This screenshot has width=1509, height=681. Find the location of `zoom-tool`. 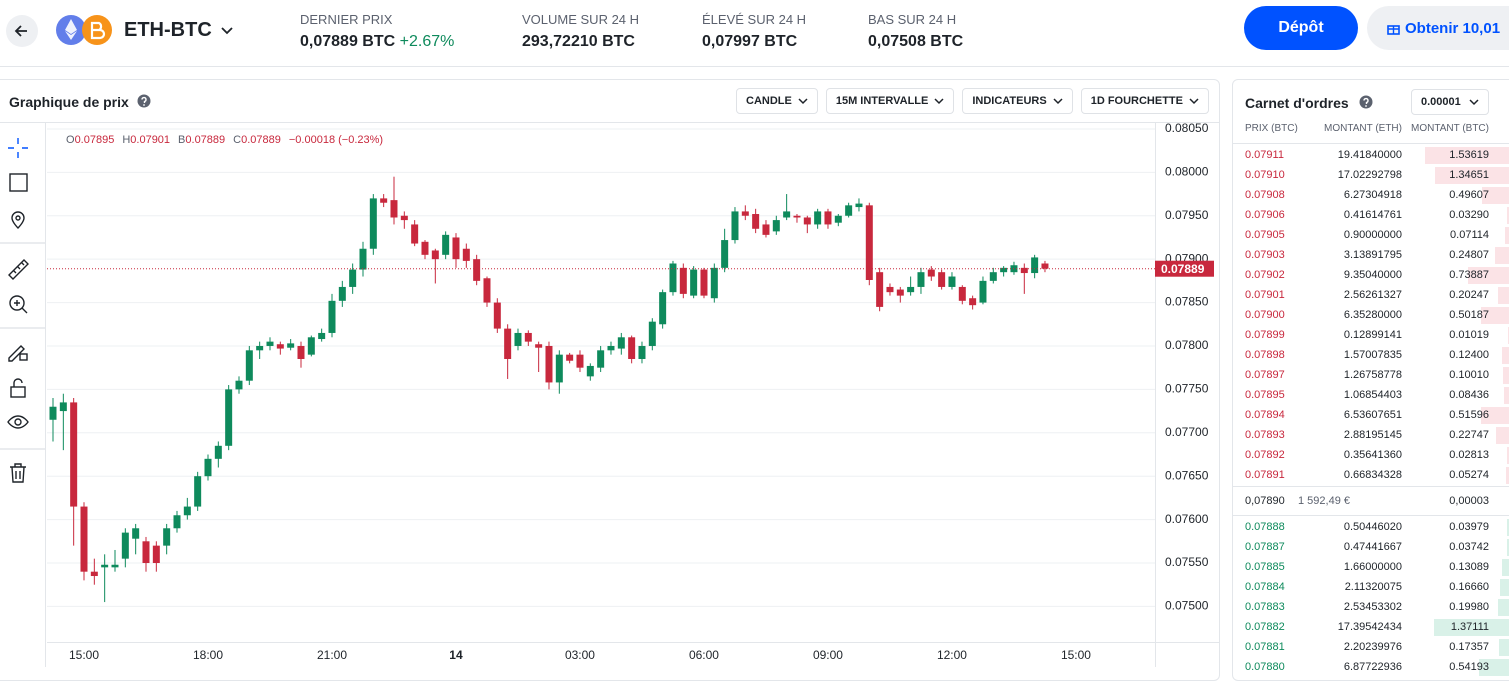

zoom-tool is located at coordinates (18, 304).